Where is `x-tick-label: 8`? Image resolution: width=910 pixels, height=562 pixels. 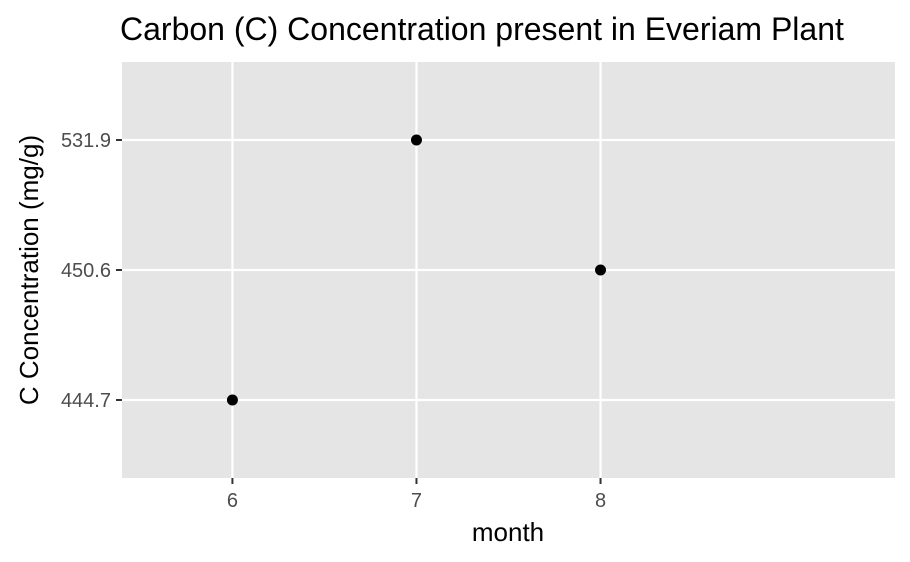
x-tick-label: 8 is located at coordinates (600, 501).